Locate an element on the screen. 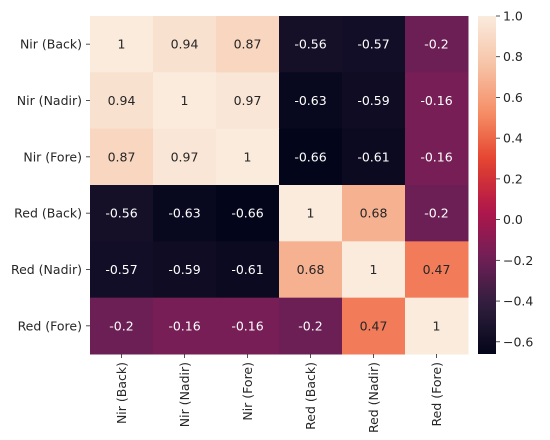  colorbar: −0.6 −0.4 −0.2 0.0 0.2 0.4 0.6 0.8 1.0 is located at coordinates (505, 181).